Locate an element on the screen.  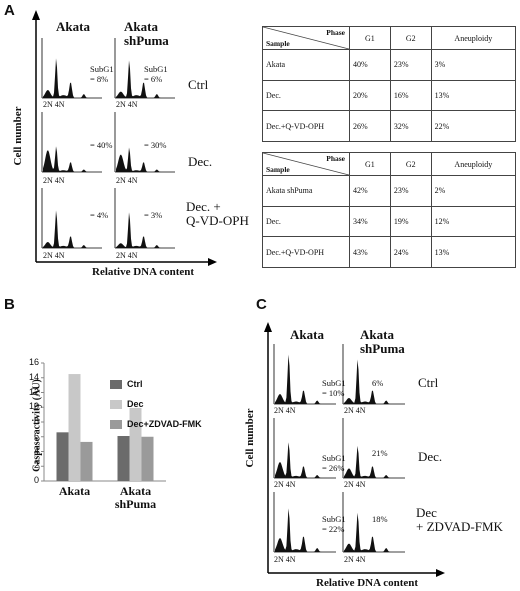
table2-cell: 42% is located at coordinates (370, 191).